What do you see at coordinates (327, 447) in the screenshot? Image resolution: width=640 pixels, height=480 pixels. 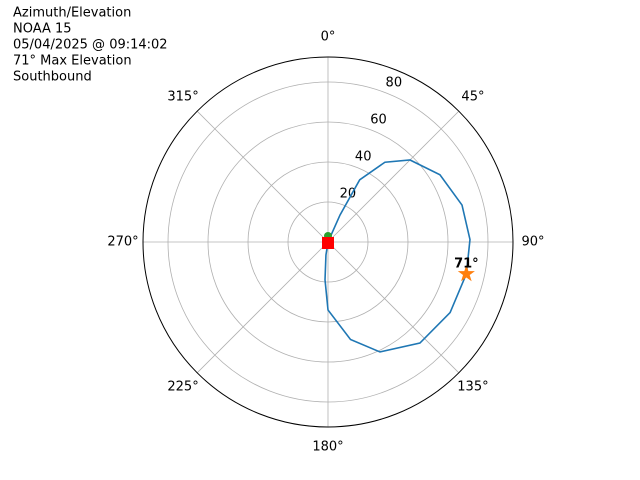 I see `theta-tick-label: 180°` at bounding box center [327, 447].